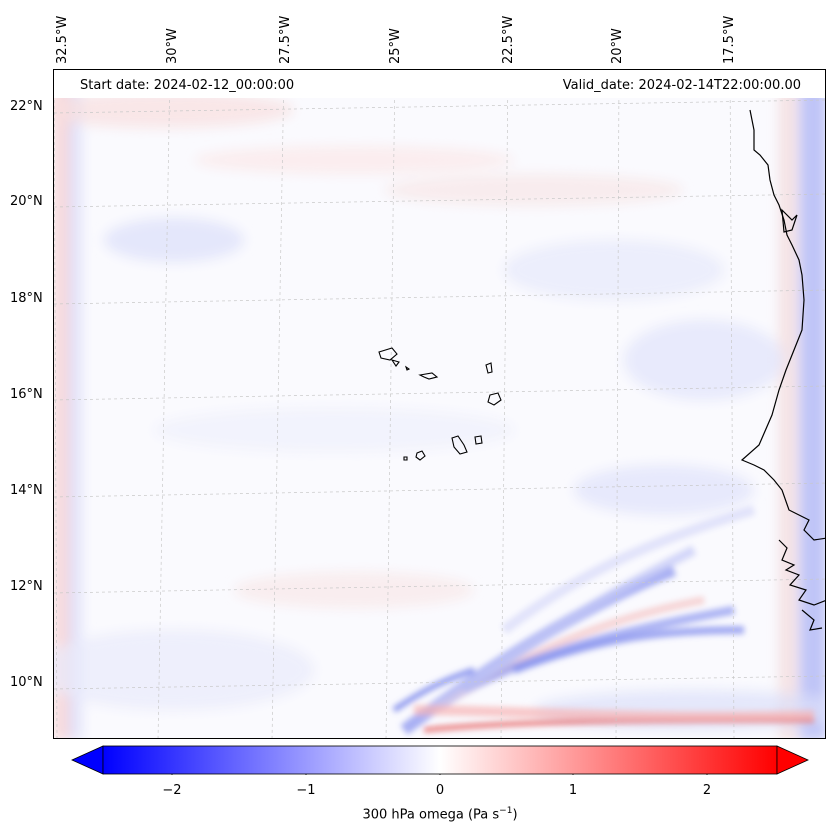 This screenshot has width=837, height=839. Describe the element at coordinates (187, 85) in the screenshot. I see `start-date-label: Start date: 2024-02-12_00:00:00` at that location.